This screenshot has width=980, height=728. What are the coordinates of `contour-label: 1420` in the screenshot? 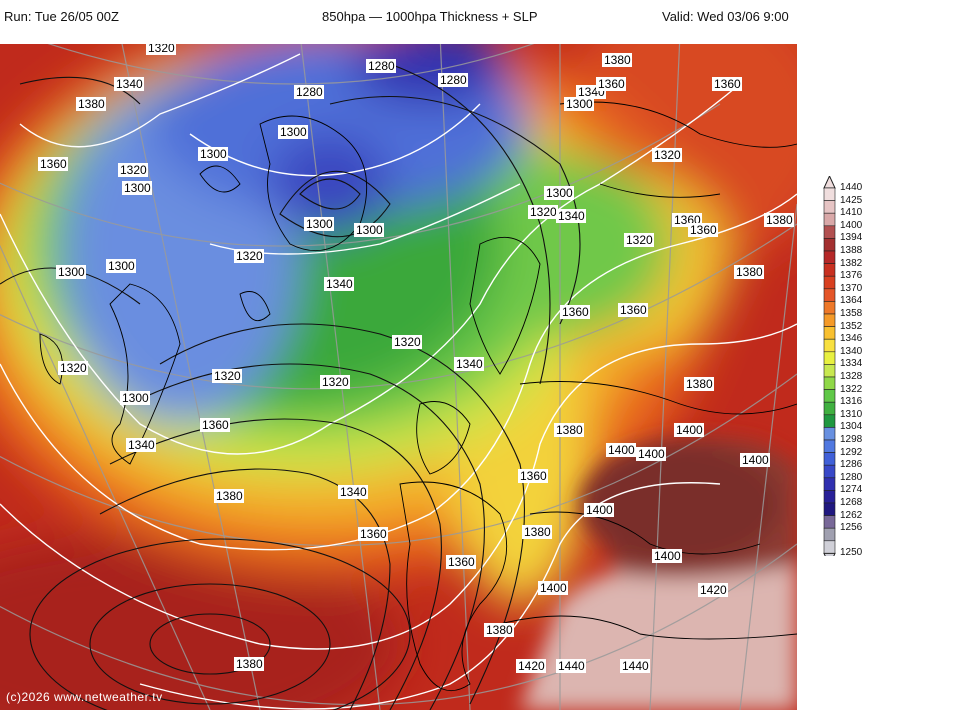 It's located at (531, 666).